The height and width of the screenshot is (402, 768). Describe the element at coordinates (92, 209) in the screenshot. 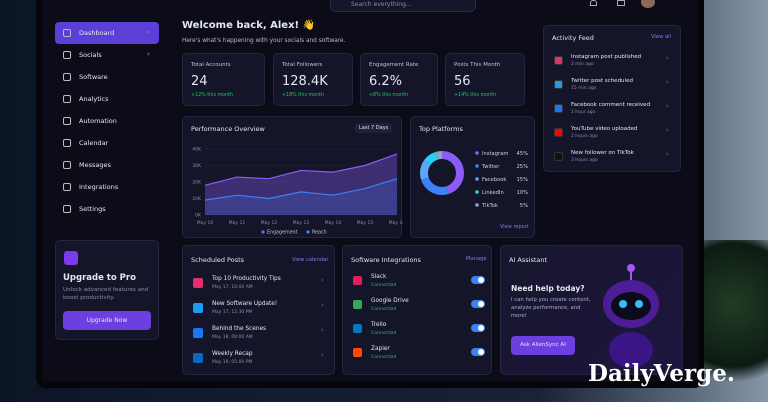

I see `nav-label: Settings` at that location.